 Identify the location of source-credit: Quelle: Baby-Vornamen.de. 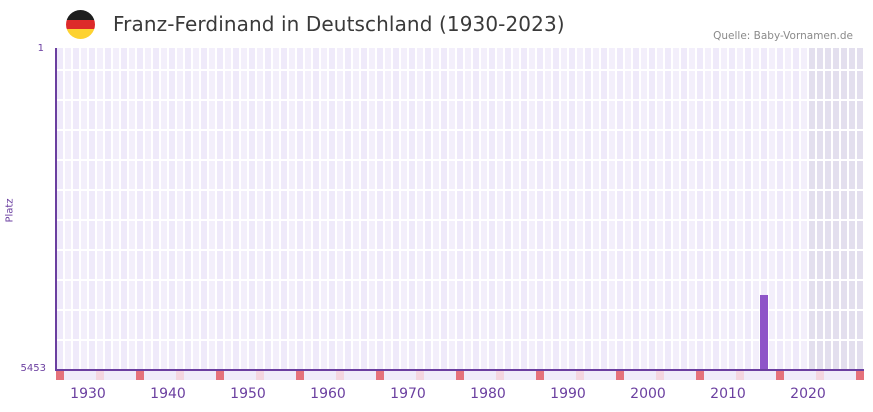
(783, 36).